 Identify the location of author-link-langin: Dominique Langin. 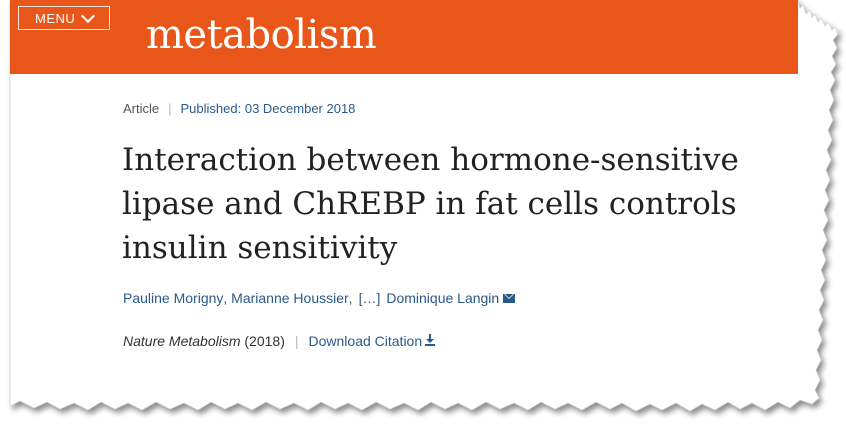
(443, 298).